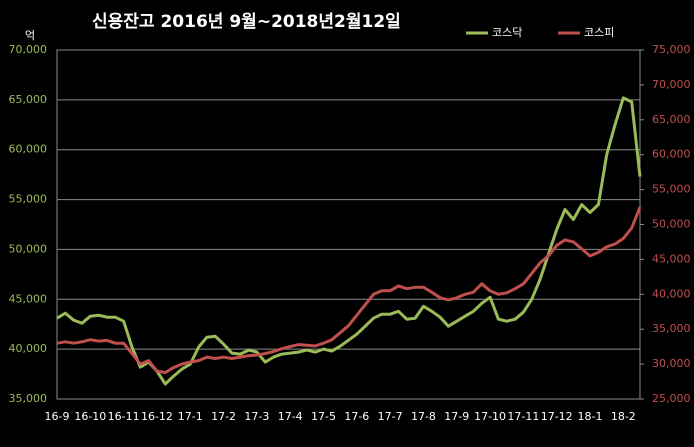 The height and width of the screenshot is (447, 694). What do you see at coordinates (671, 224) in the screenshot?
I see `y2-tick-label: 50,000` at bounding box center [671, 224].